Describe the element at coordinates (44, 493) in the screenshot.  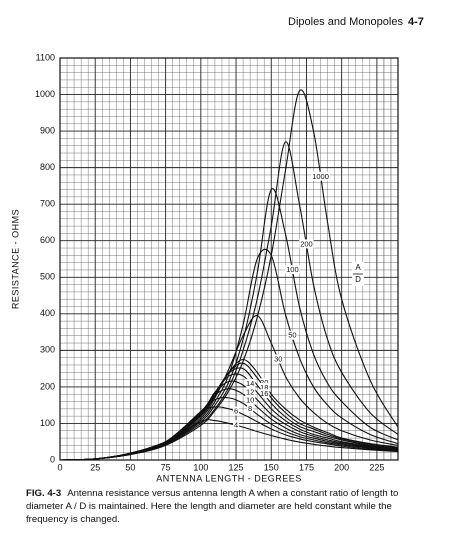
I see `caption-label: FIG. 4-3` at that location.